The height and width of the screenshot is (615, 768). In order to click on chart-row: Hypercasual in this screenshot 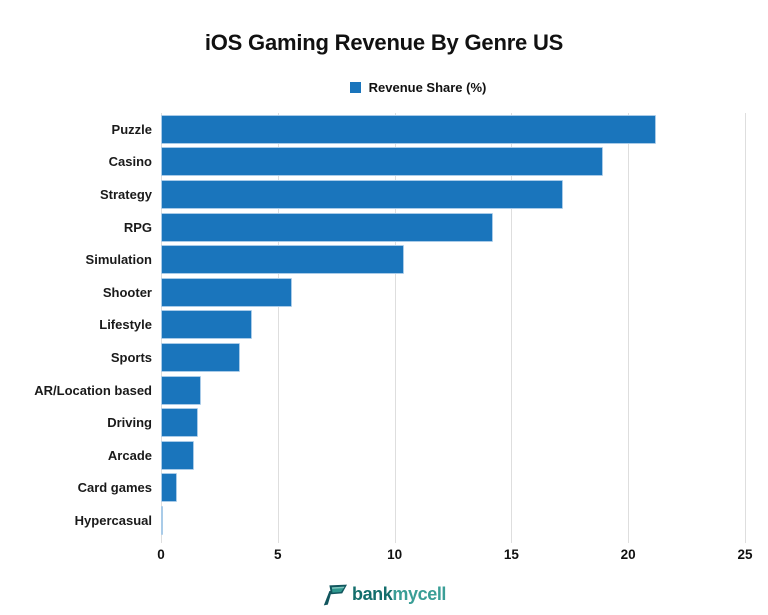, I will do `click(377, 520)`.